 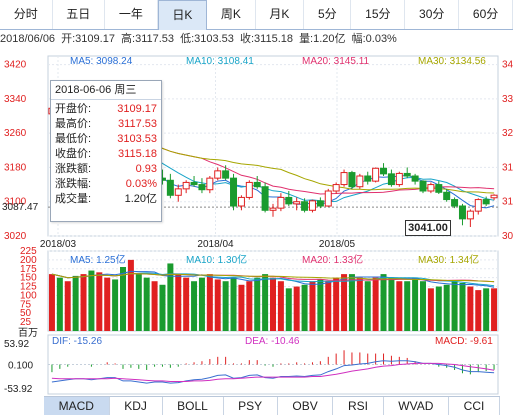 I want to click on tab-6: 5分, so click(x=328, y=14).